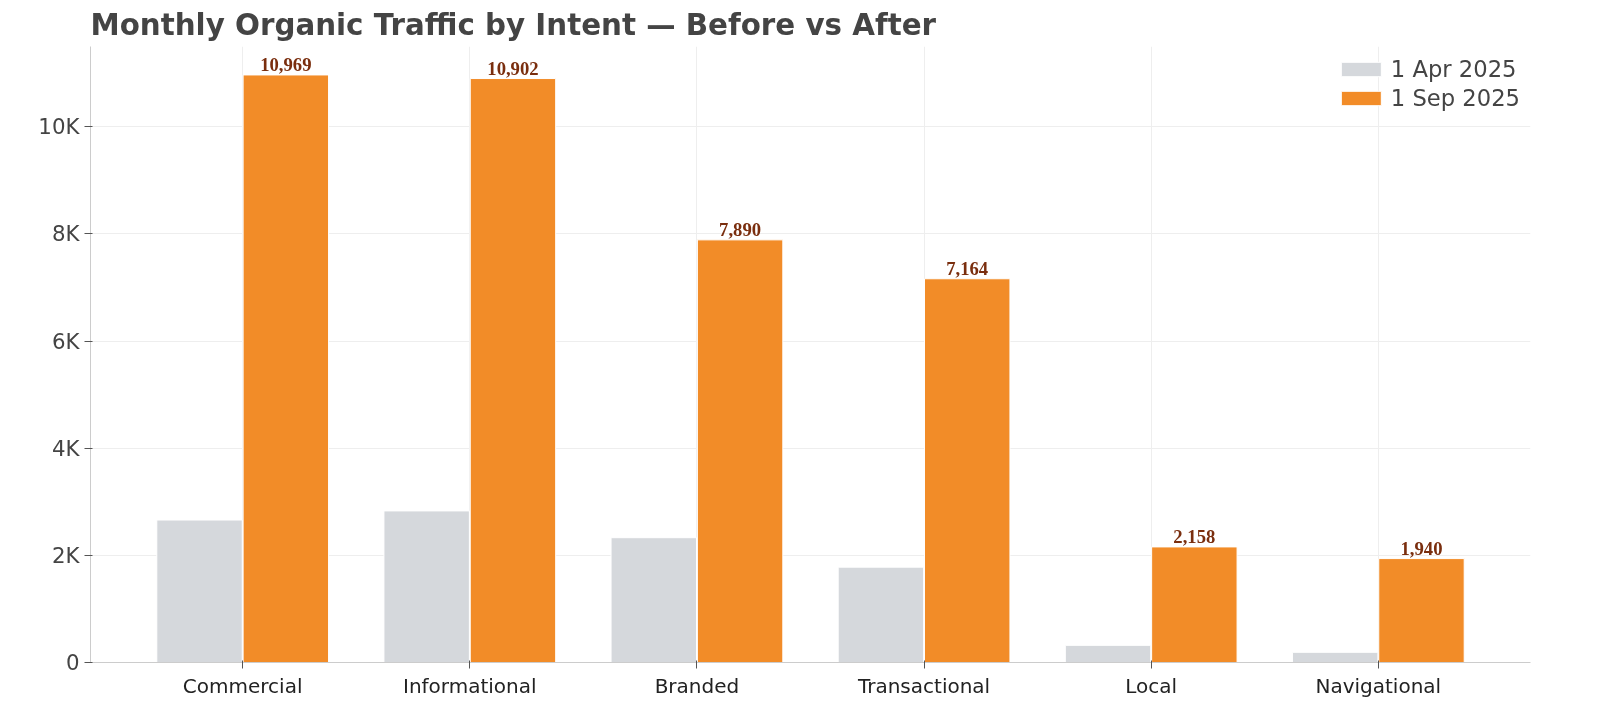 The image size is (1600, 711). What do you see at coordinates (286, 64) in the screenshot?
I see `data-label: 10,969` at bounding box center [286, 64].